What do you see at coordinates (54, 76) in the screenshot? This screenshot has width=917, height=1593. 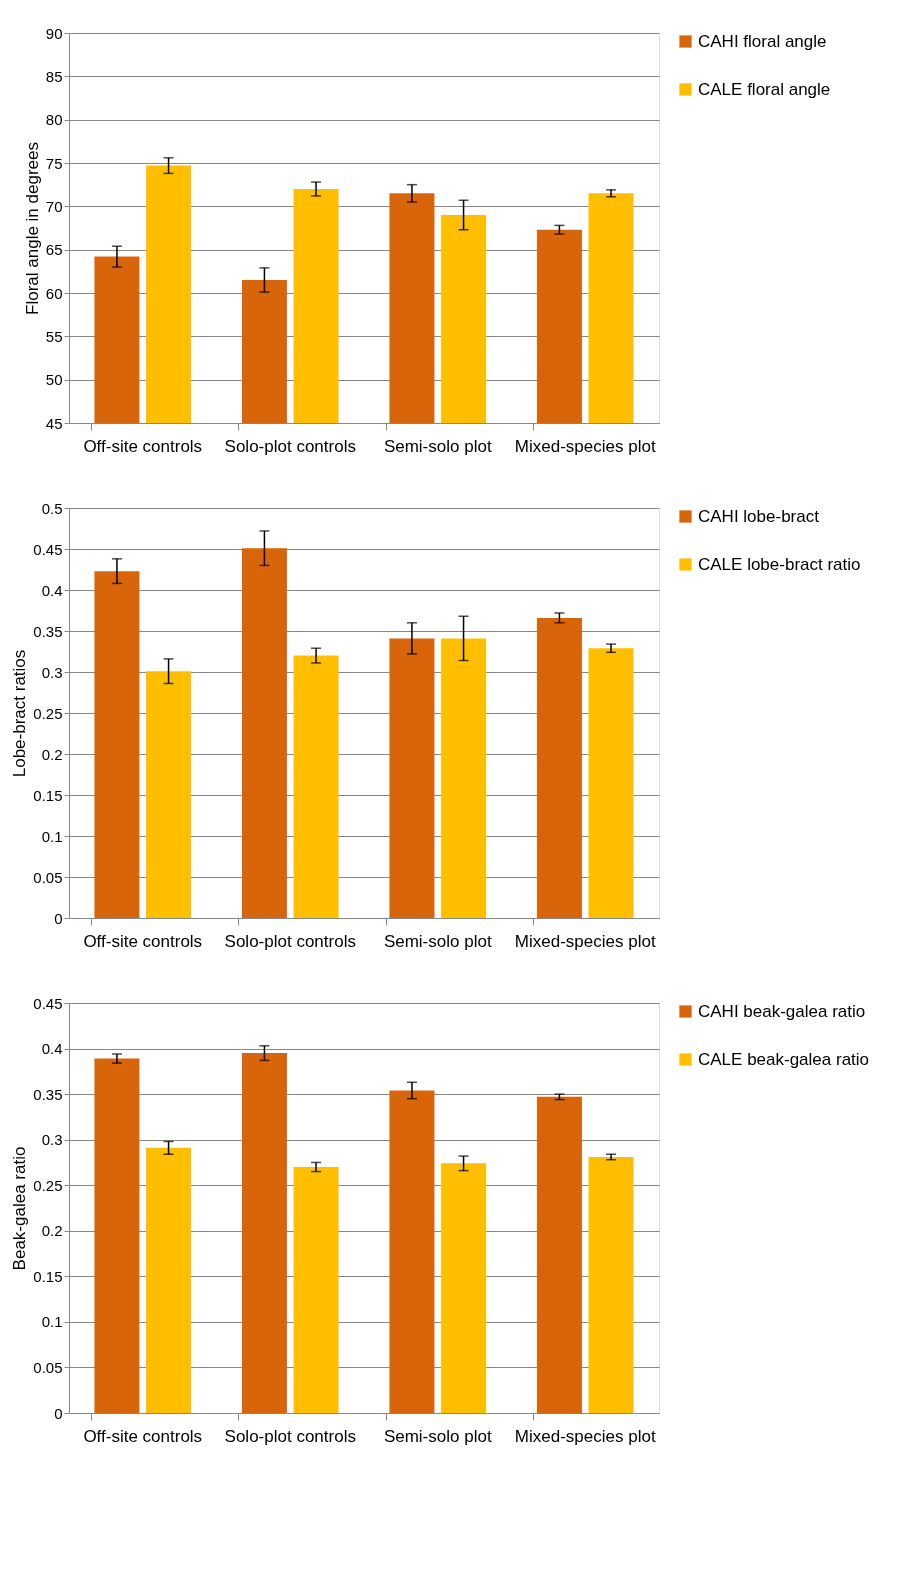 I see `y-tick-label: 85` at bounding box center [54, 76].